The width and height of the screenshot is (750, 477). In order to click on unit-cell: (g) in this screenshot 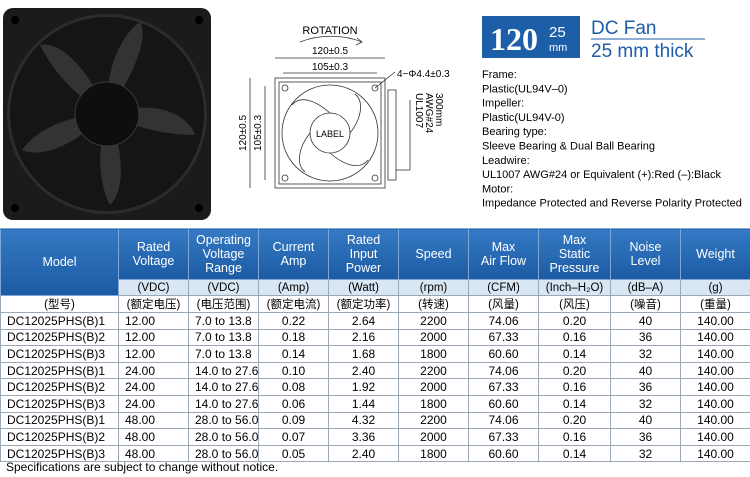, I will do `click(715, 287)`.